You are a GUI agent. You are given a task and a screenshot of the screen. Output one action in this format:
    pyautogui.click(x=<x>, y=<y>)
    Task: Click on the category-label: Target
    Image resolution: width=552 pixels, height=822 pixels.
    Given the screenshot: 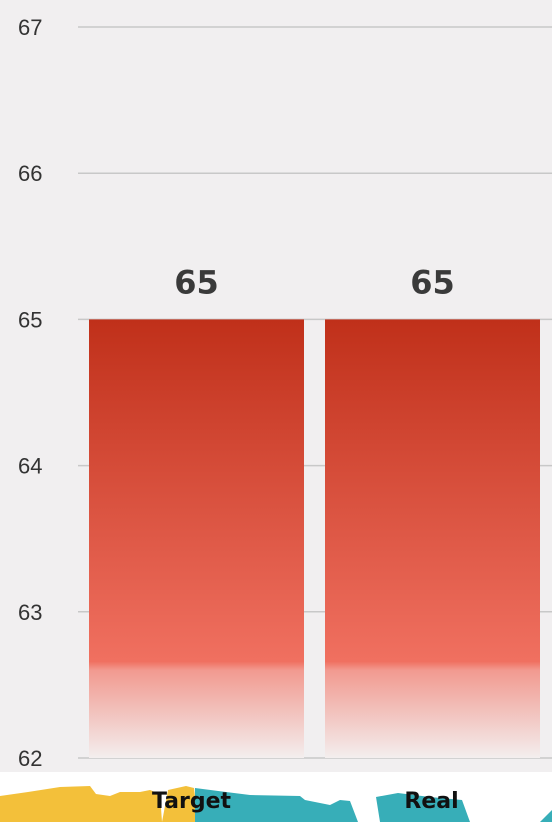 What is the action you would take?
    pyautogui.click(x=192, y=801)
    